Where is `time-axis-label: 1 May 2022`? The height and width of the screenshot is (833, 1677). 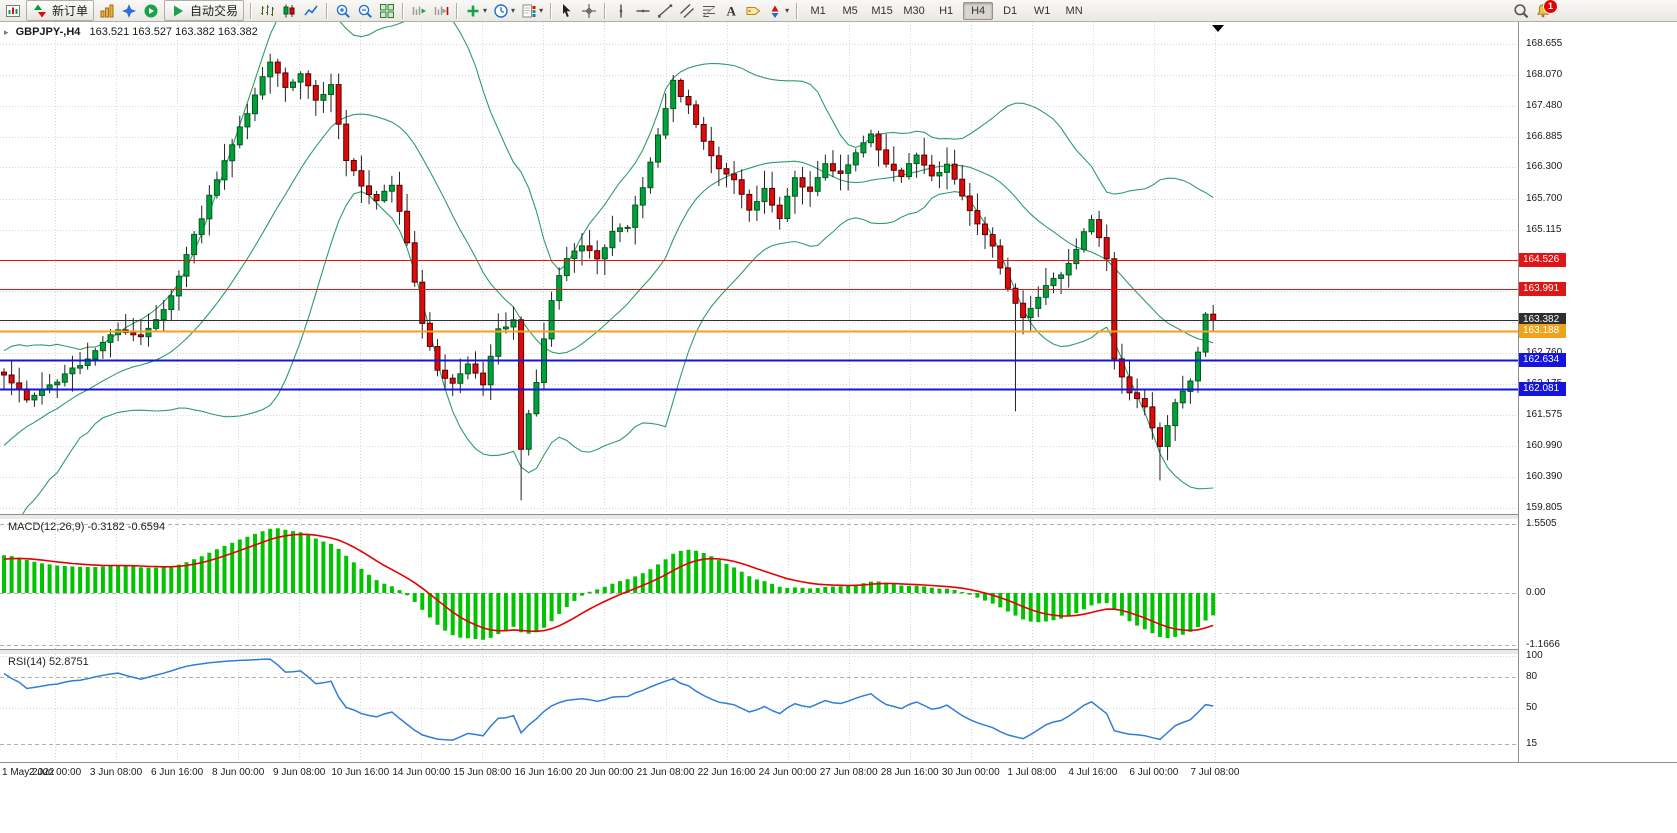 time-axis-label: 1 May 2022 is located at coordinates (28, 772).